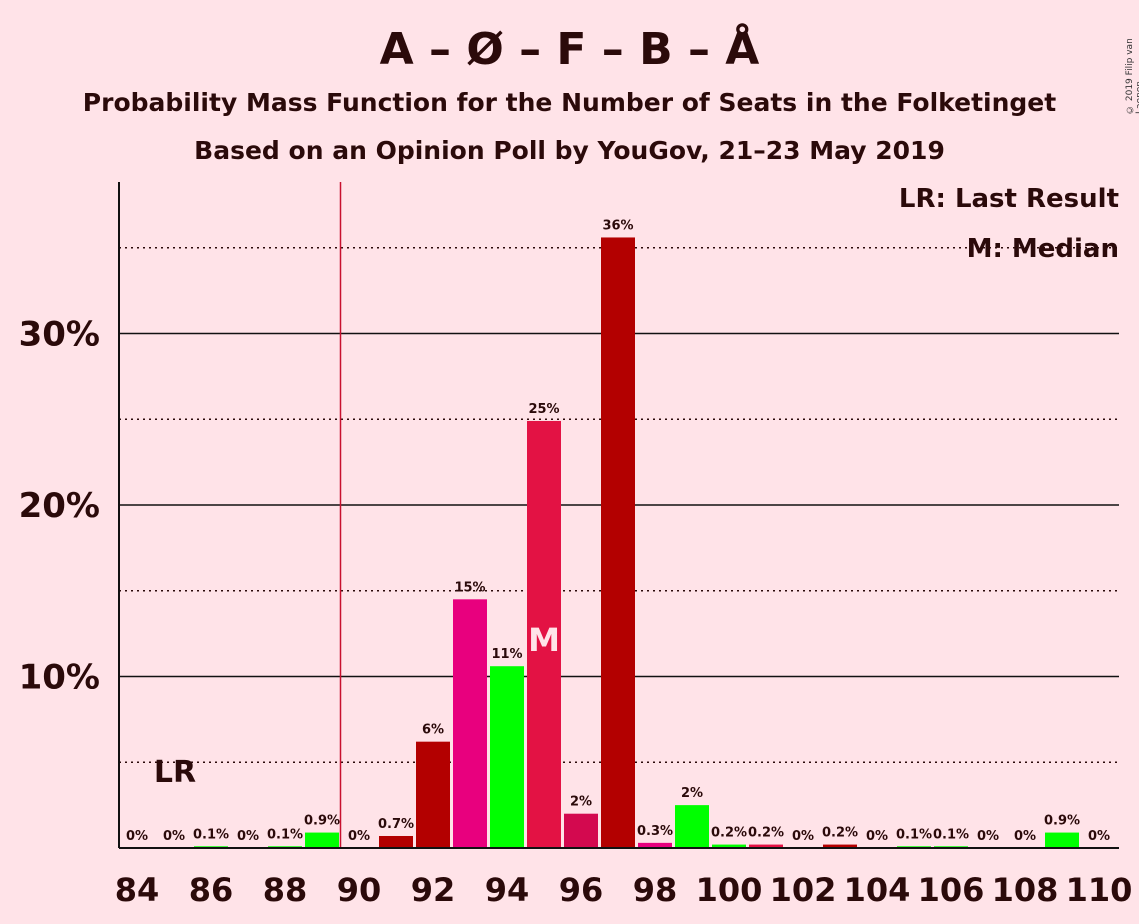 The width and height of the screenshot is (1139, 924). I want to click on x-tick-label-92: 92, so click(433, 890).